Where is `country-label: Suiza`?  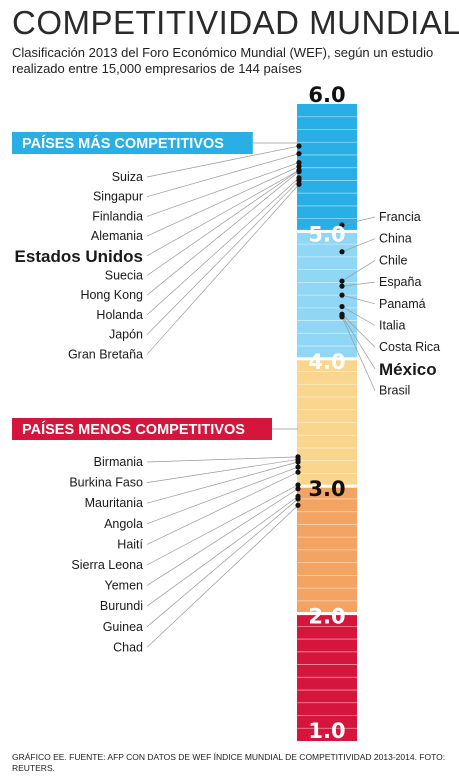 country-label: Suiza is located at coordinates (127, 177).